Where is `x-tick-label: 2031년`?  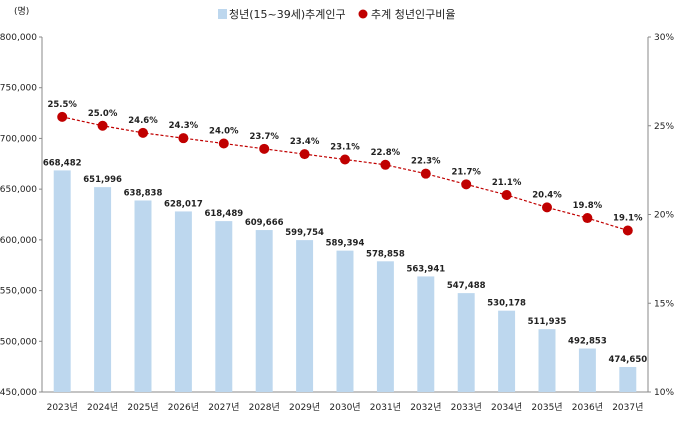 x-tick-label: 2031년 is located at coordinates (385, 407).